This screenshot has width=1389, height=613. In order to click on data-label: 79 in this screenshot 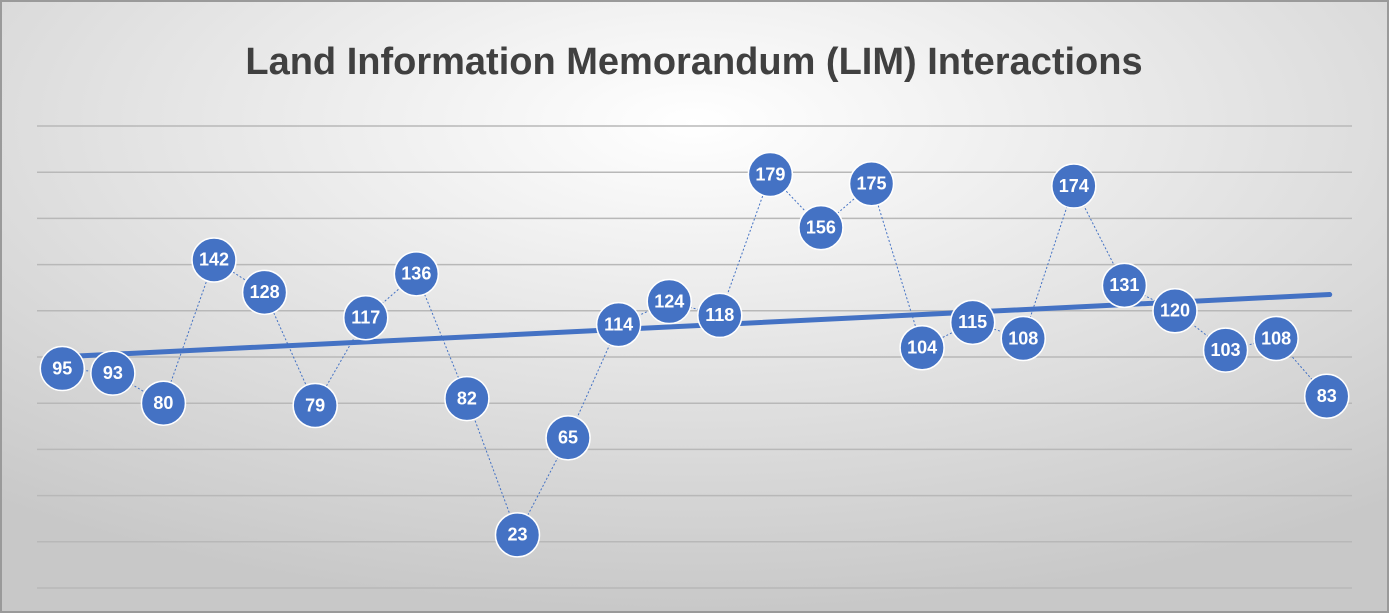, I will do `click(315, 405)`.